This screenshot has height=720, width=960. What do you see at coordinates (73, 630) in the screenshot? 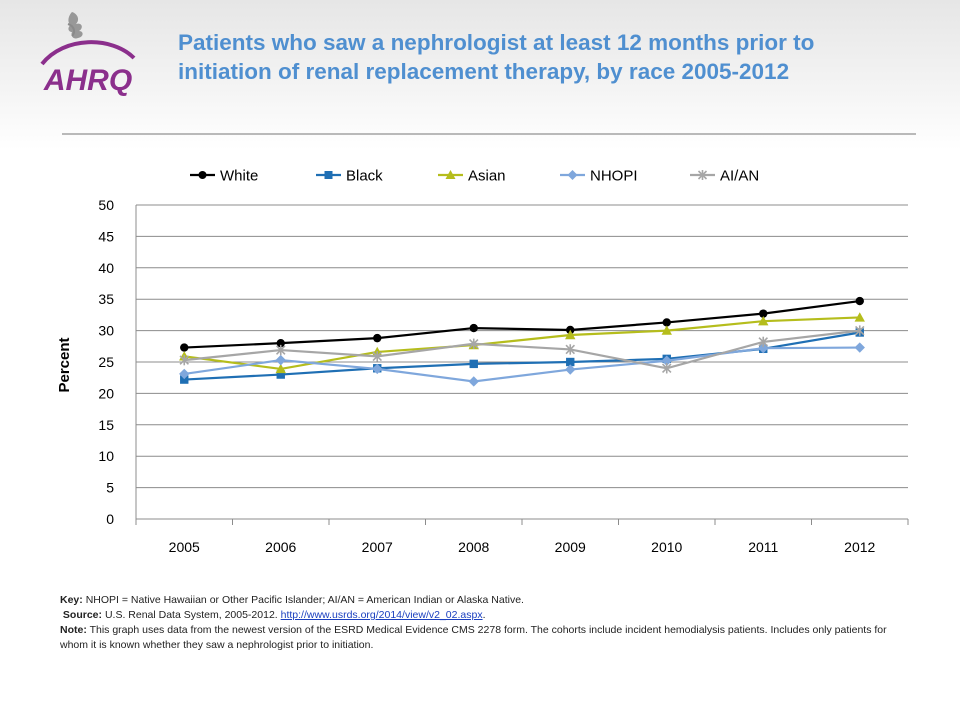
I see `note-label: Note:` at bounding box center [73, 630].